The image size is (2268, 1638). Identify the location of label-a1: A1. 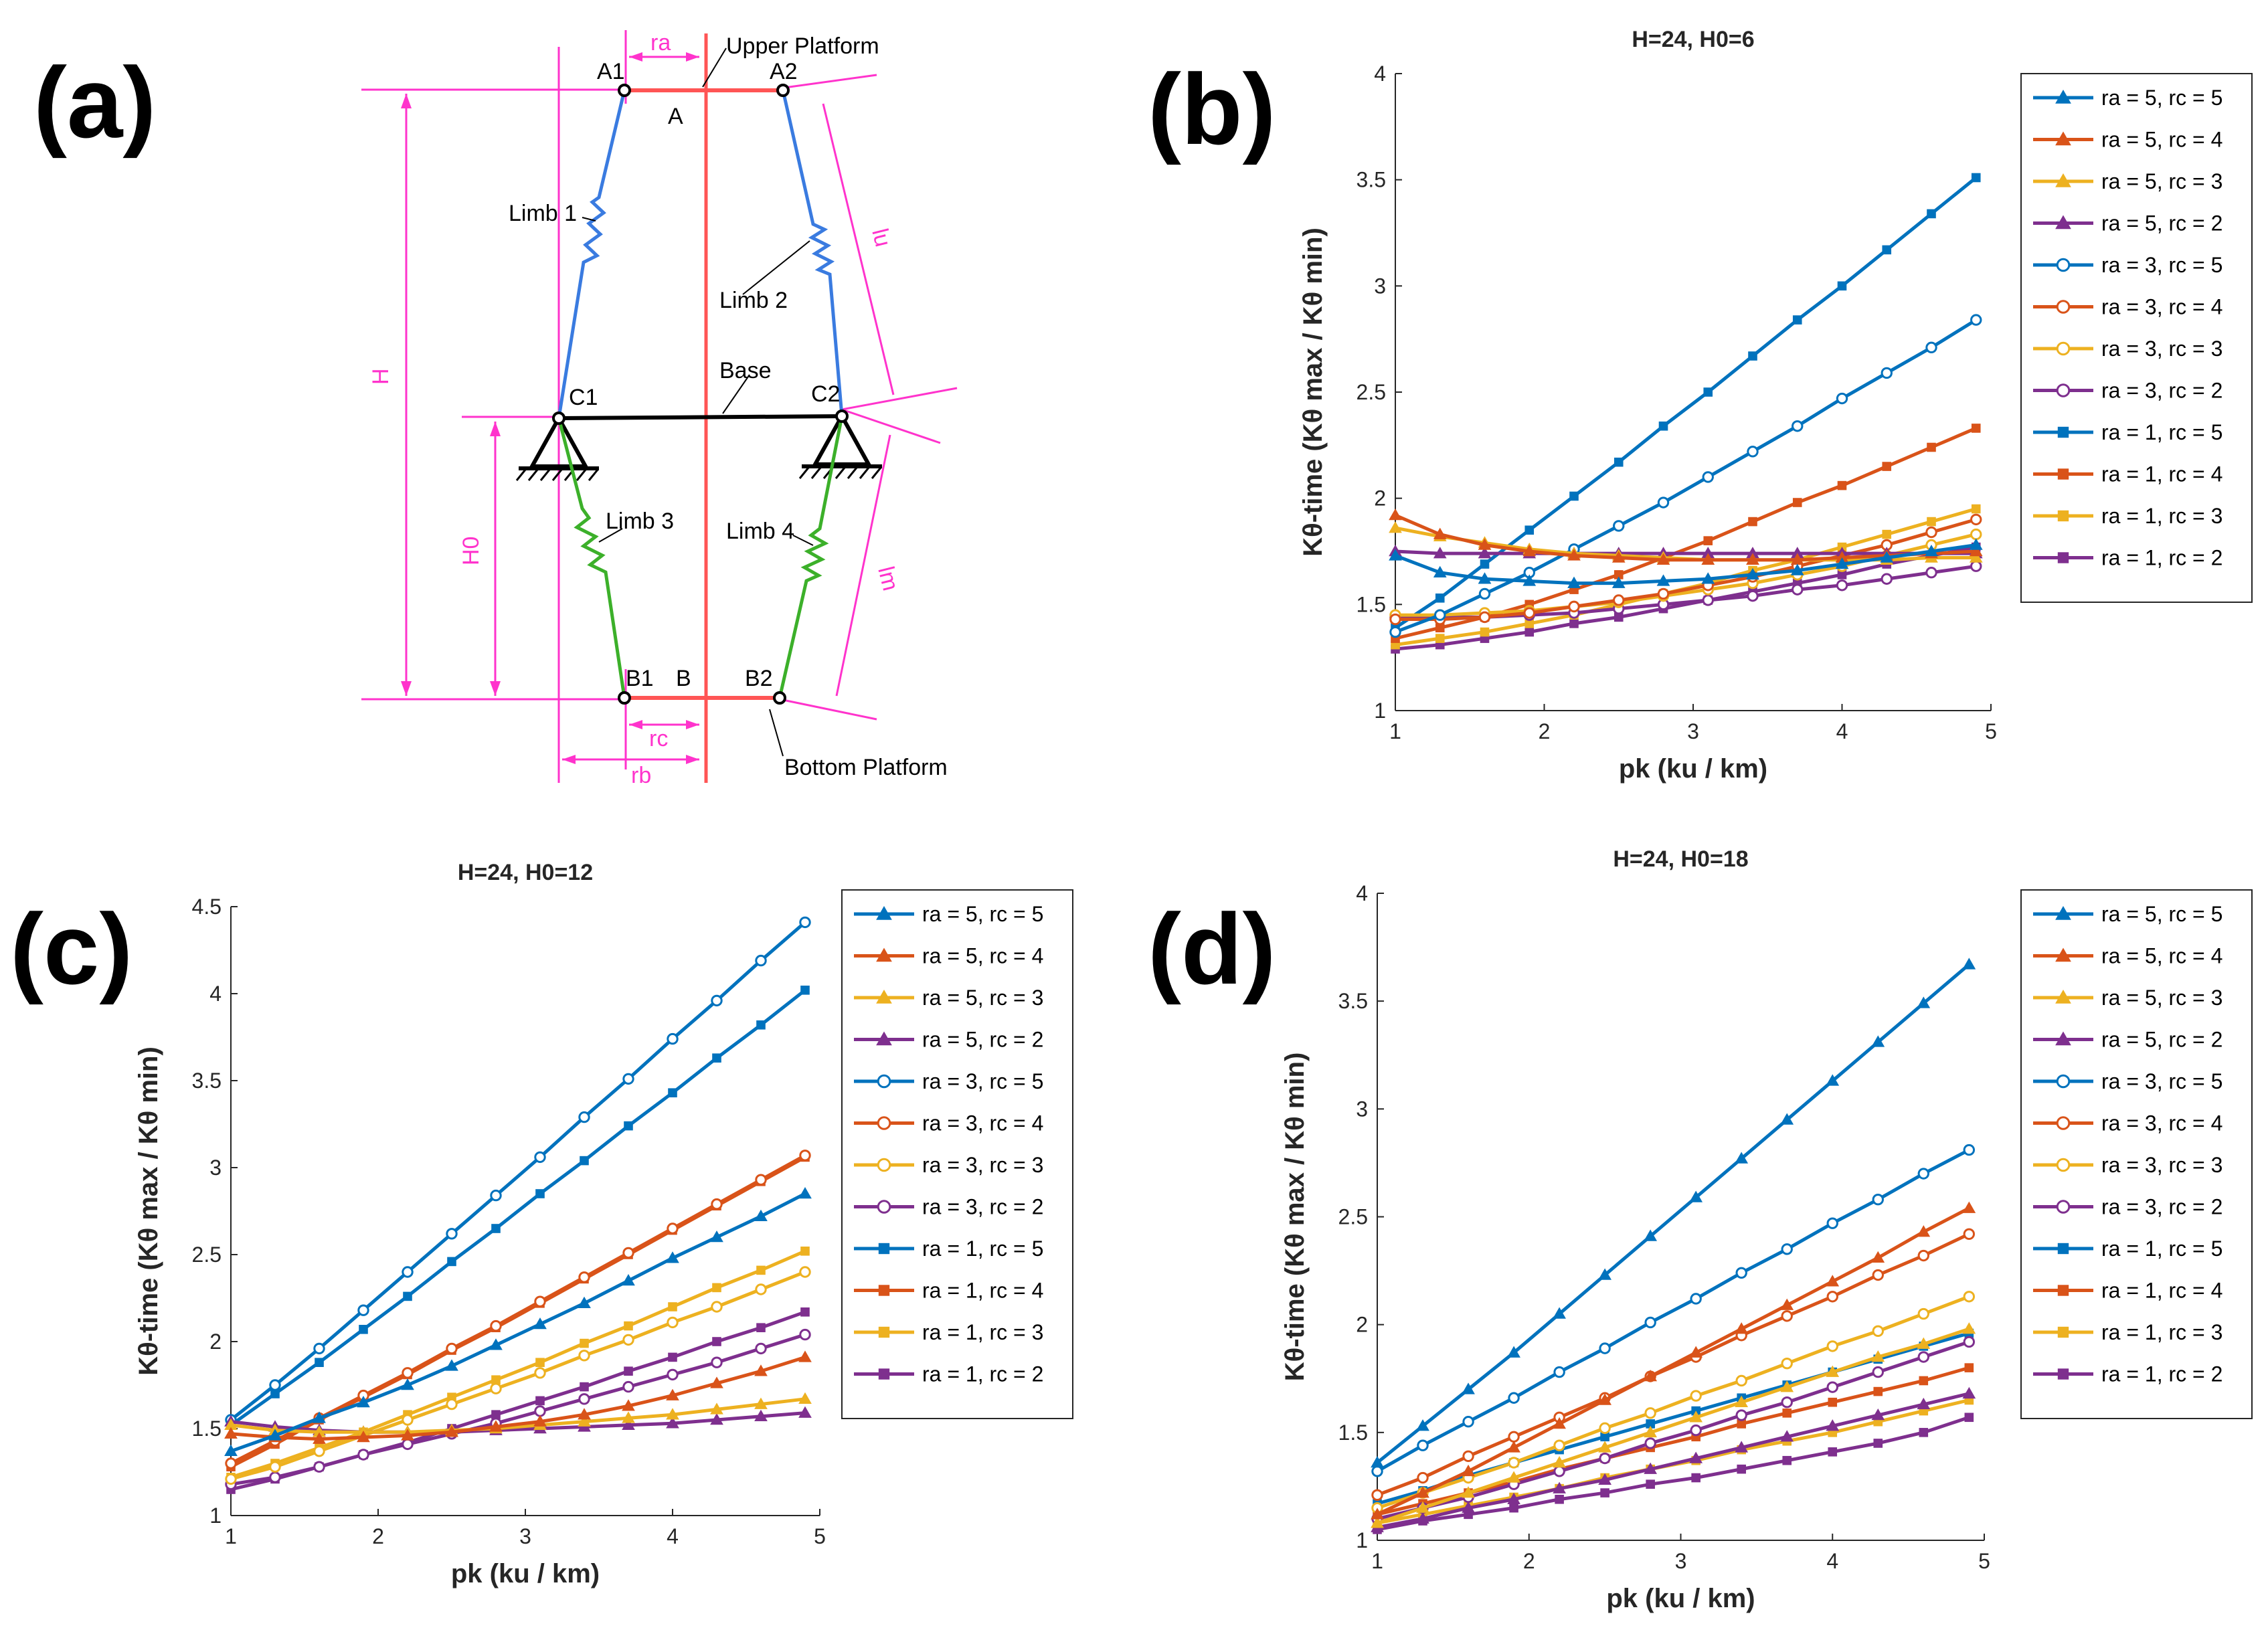
(611, 71).